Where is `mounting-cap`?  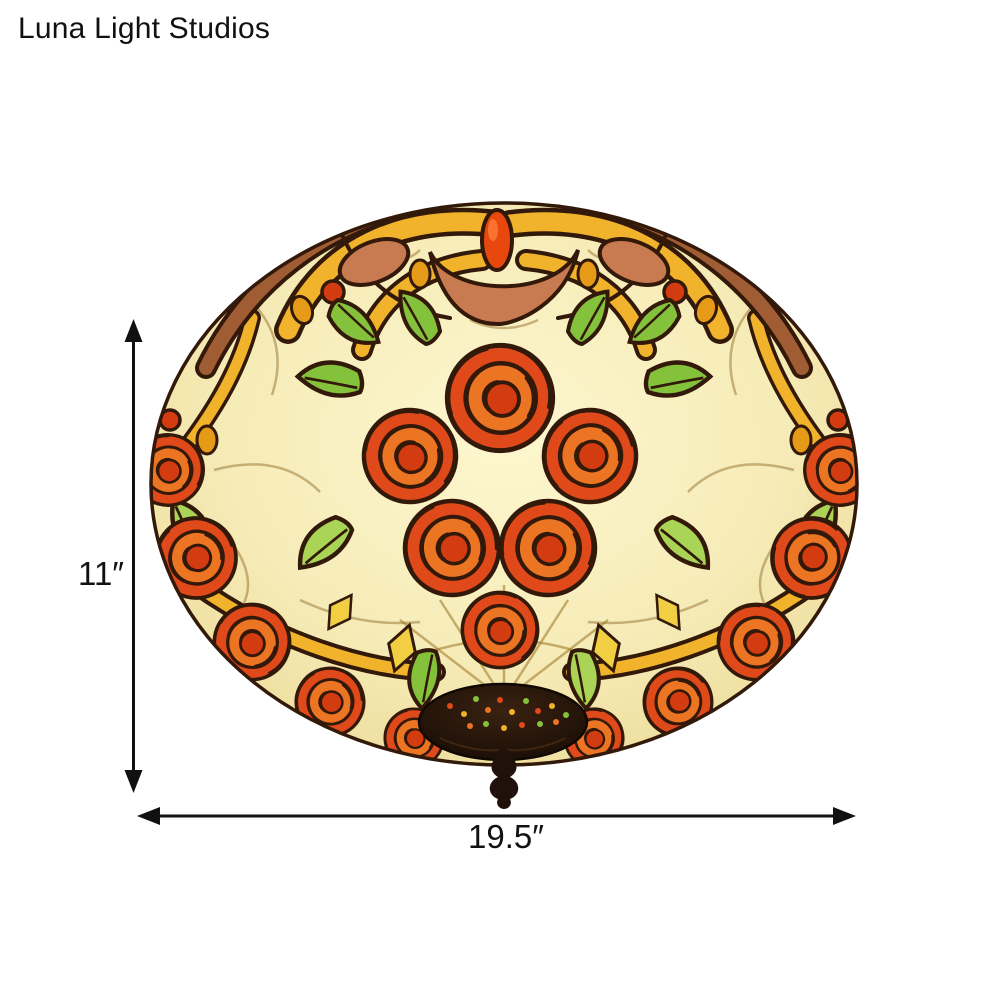
mounting-cap is located at coordinates (503, 722).